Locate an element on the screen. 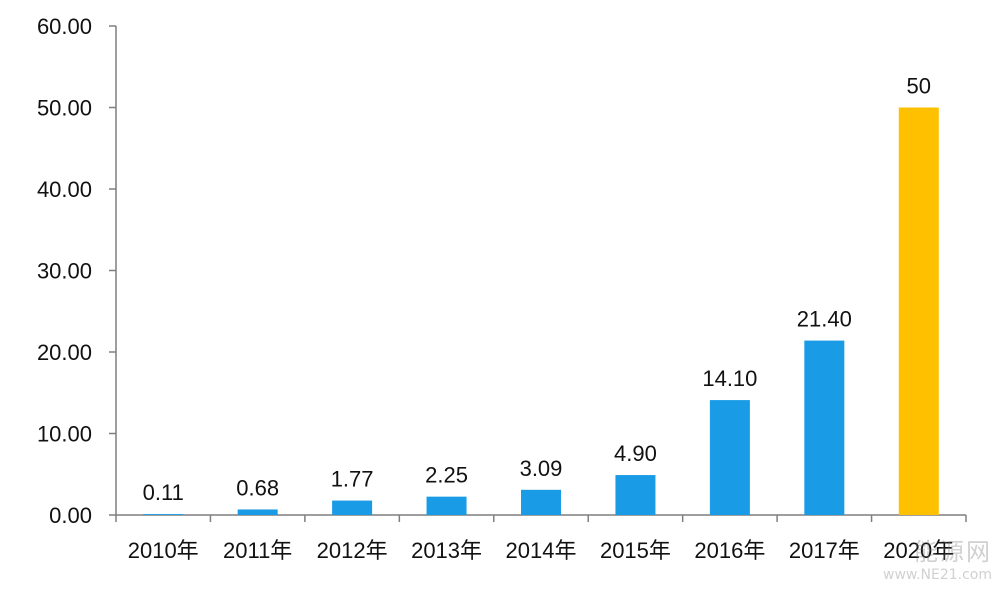 The image size is (1000, 589). x-tick-label: 2015年 is located at coordinates (635, 550).